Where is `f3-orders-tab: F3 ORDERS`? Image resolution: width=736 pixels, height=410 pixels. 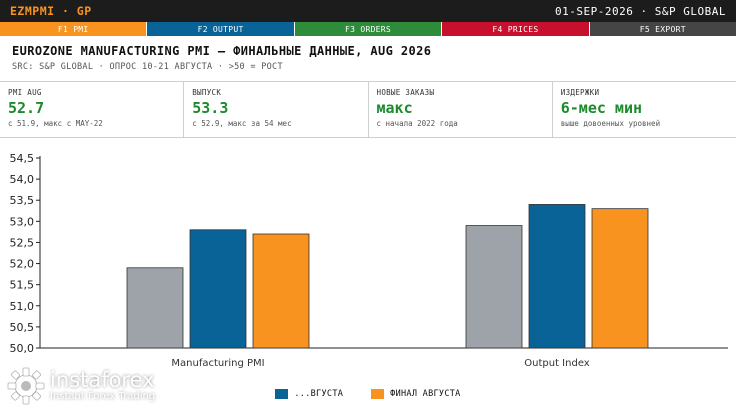
f3-orders-tab: F3 ORDERS is located at coordinates (368, 29).